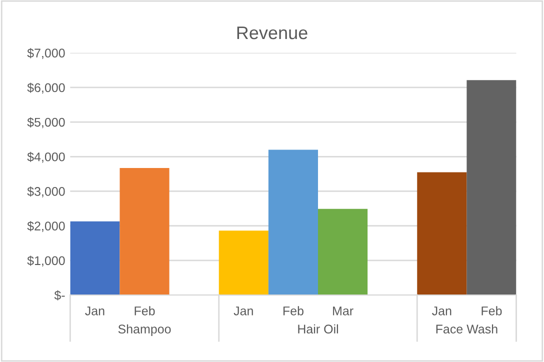  Describe the element at coordinates (46, 226) in the screenshot. I see `y-tick-label: $2,000` at that location.